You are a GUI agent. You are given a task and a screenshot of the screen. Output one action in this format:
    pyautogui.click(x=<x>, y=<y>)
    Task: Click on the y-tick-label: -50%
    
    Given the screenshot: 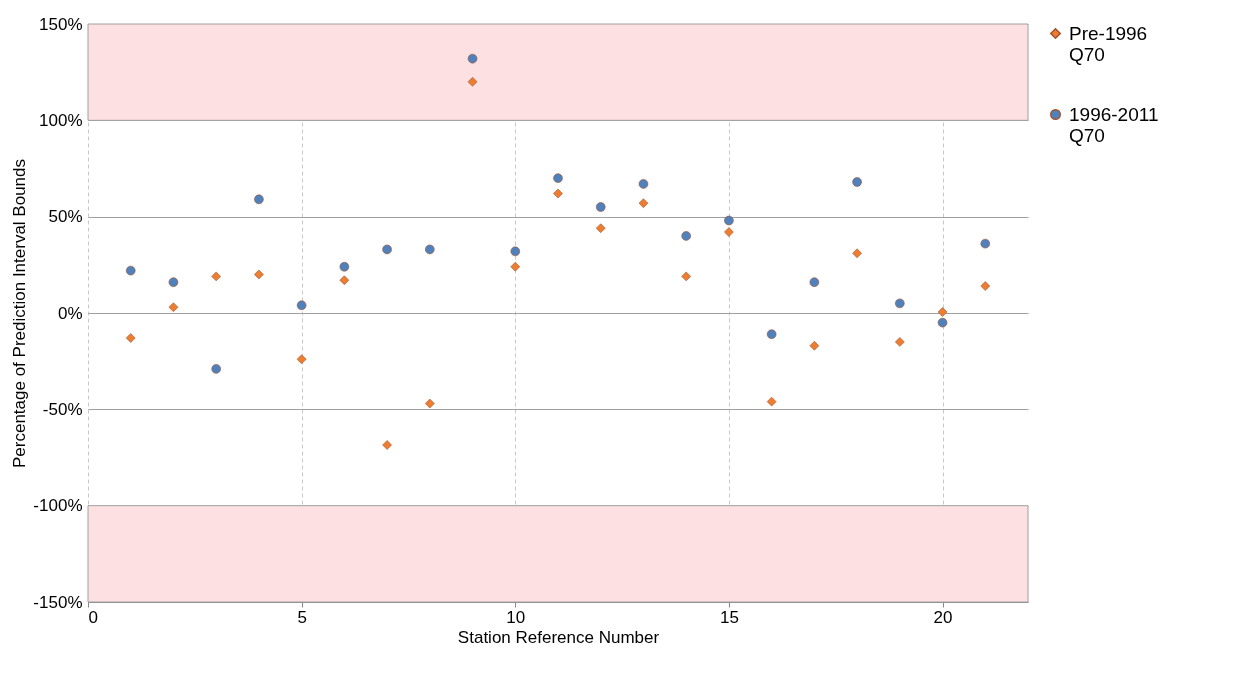 What is the action you would take?
    pyautogui.click(x=62, y=409)
    